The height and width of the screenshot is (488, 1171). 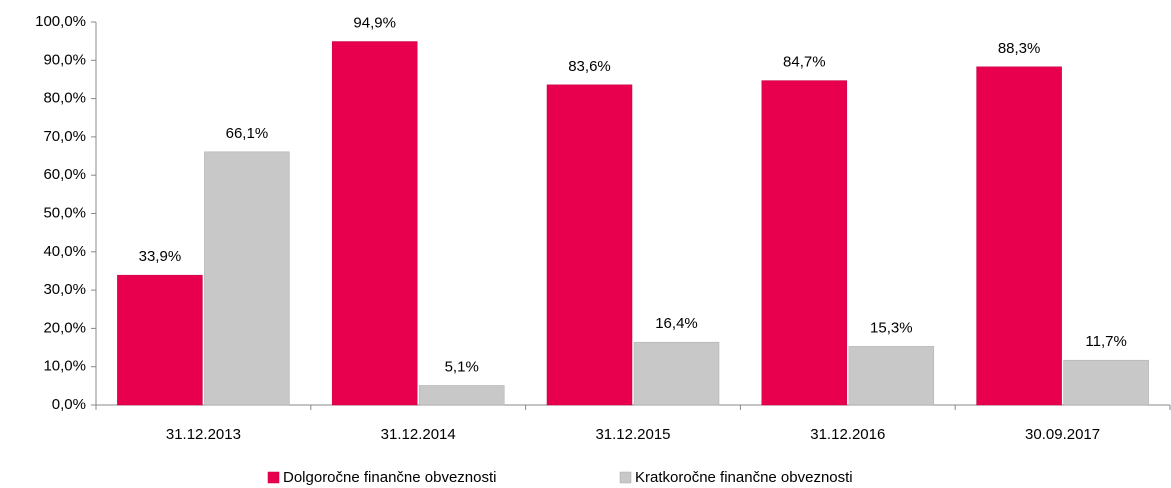 I want to click on y-tick-label: 0,0%, so click(x=69, y=404).